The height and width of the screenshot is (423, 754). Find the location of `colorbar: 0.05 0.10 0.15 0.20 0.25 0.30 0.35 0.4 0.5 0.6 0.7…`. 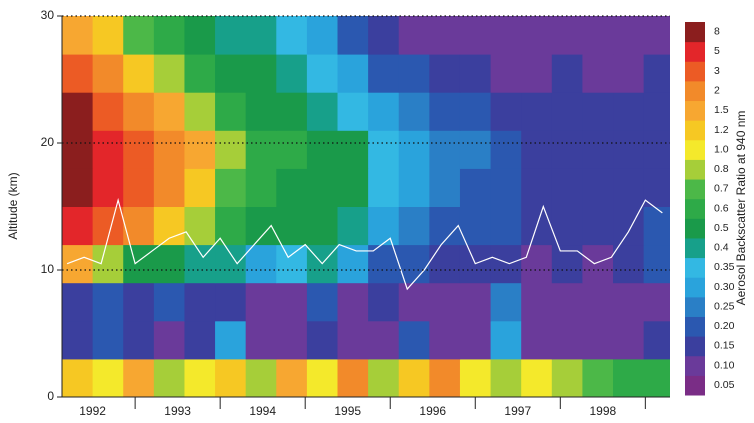

colorbar: 0.05 0.10 0.15 0.20 0.25 0.30 0.35 0.4 0.5 0.6 0.7… is located at coordinates (710, 209).